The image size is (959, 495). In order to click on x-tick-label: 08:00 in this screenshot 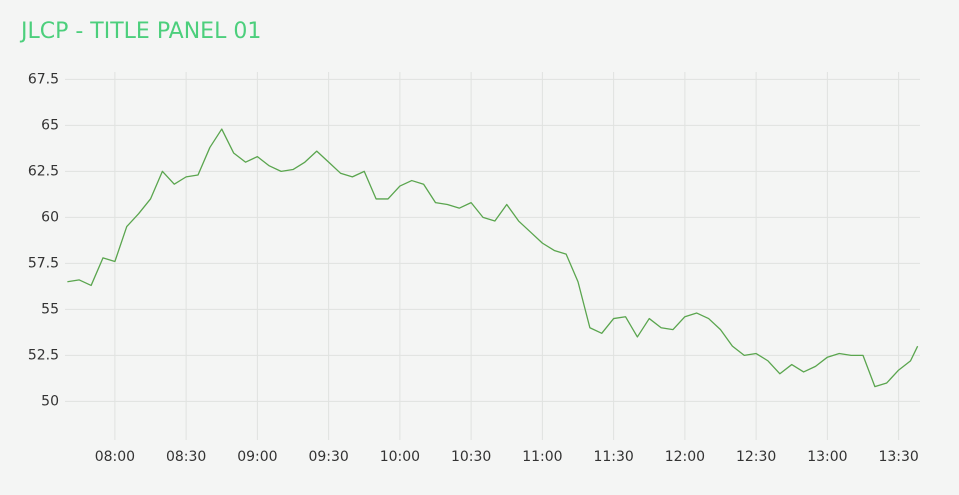, I will do `click(115, 457)`.